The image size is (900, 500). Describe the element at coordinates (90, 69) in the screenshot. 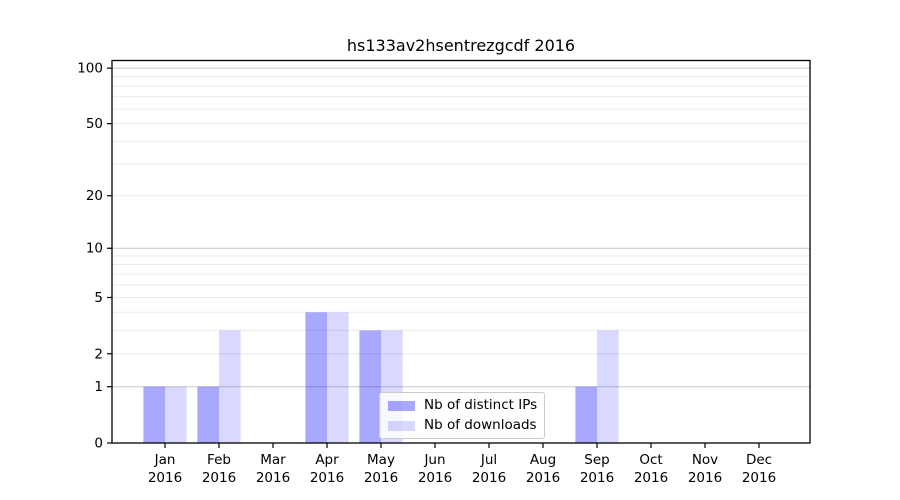

I see `y-tick-label: 100` at that location.